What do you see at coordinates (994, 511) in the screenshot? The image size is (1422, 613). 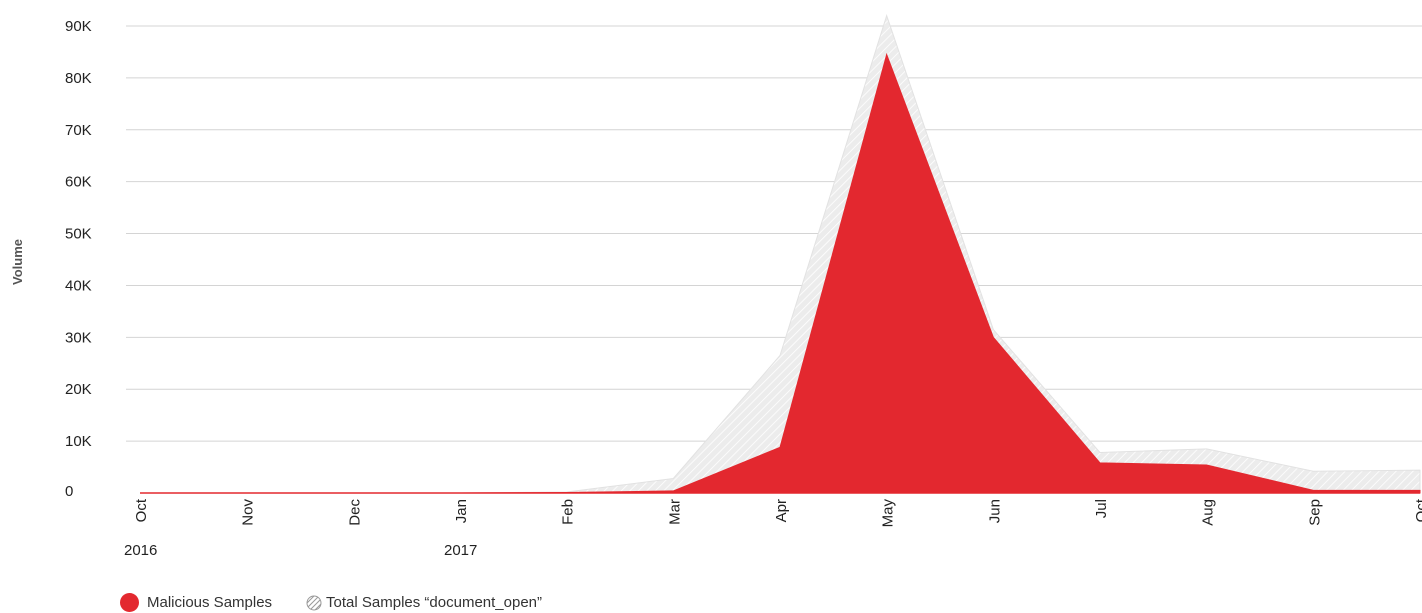 I see `x-tick-label: Jun` at bounding box center [994, 511].